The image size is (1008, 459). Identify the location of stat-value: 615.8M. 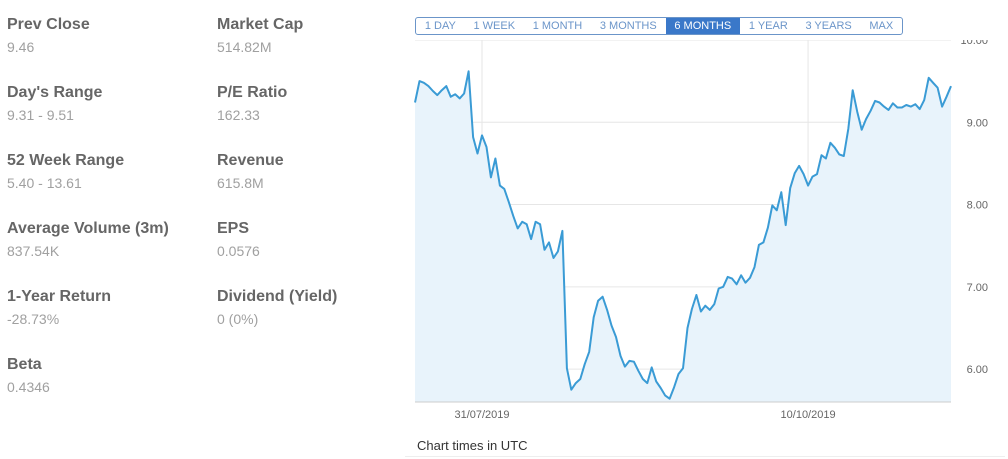
(240, 183).